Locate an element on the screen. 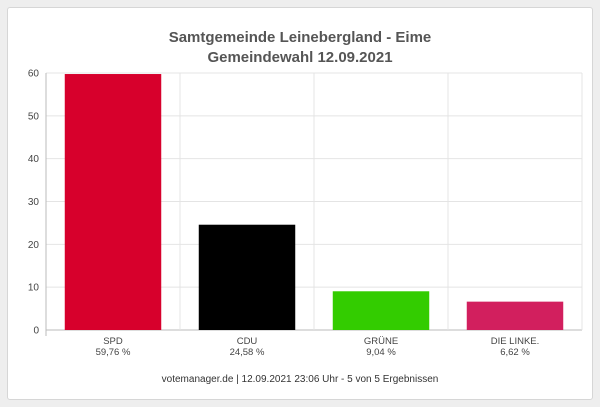  y-tick-label: 40 is located at coordinates (34, 159).